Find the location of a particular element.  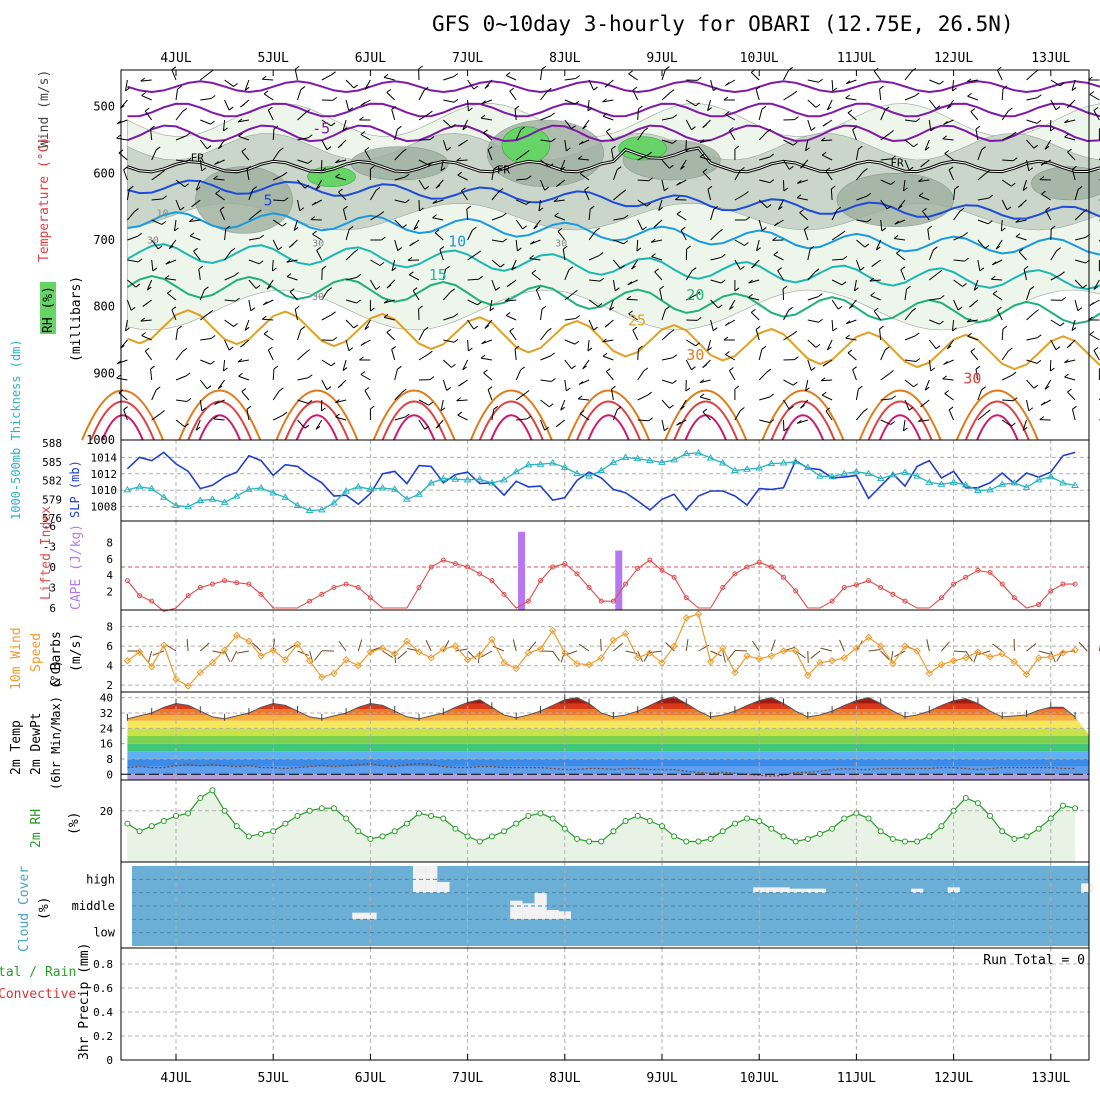

isotherm-label: 15 is located at coordinates (438, 275).